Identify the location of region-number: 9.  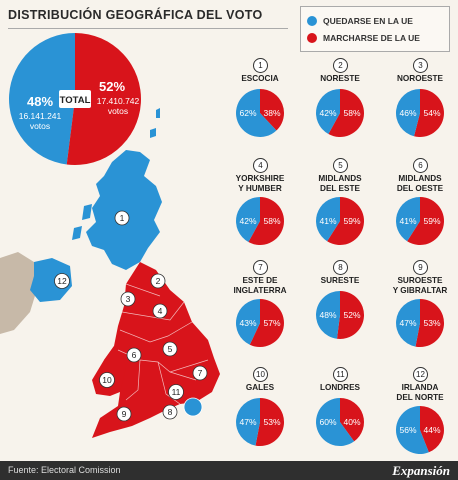
(420, 267).